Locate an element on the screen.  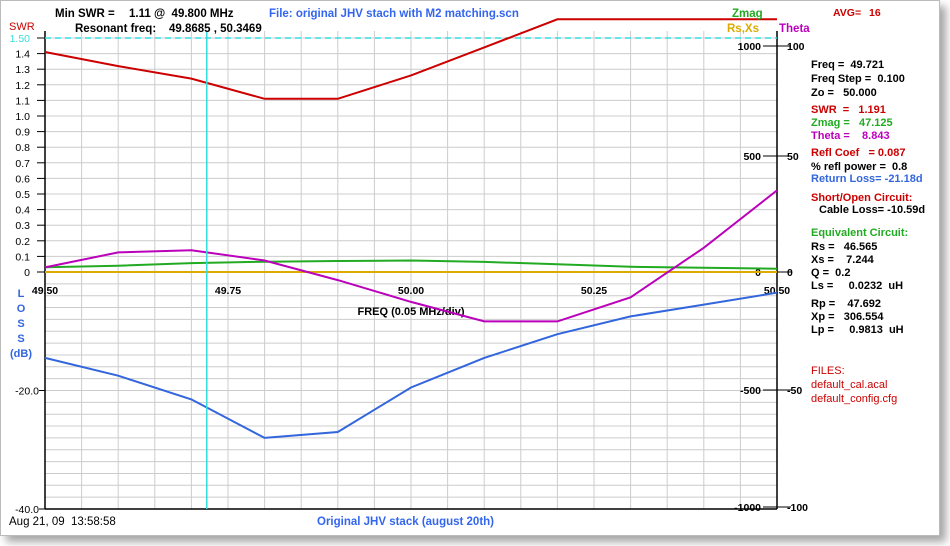
zmag-tick-label: 1000 is located at coordinates (750, 47).